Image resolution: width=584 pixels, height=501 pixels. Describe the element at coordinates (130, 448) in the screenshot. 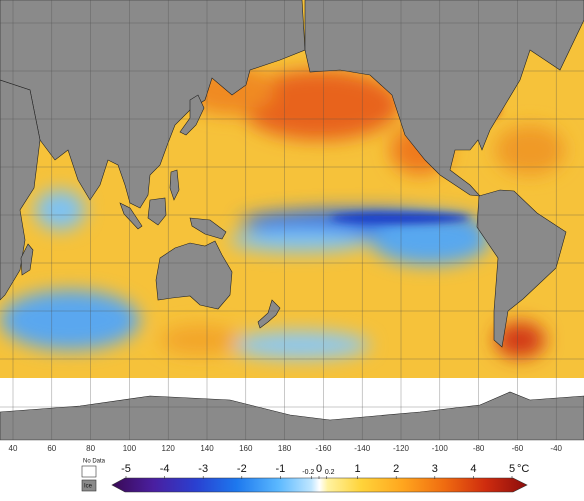

I see `lon-label: 100` at that location.